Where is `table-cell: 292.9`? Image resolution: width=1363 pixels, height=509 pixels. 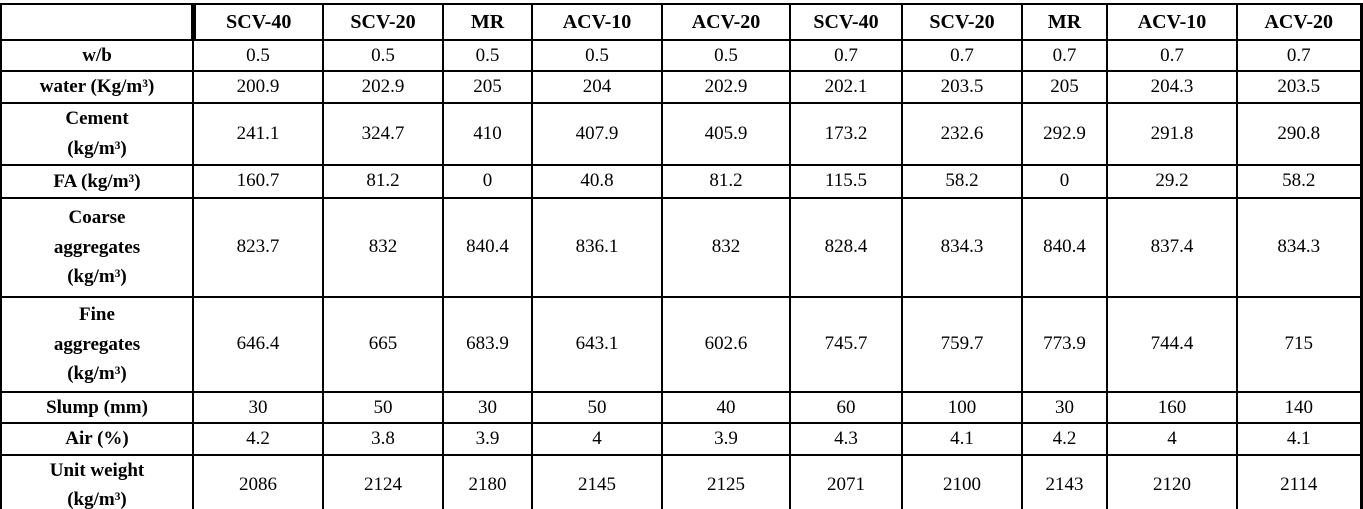 table-cell: 292.9 is located at coordinates (1064, 133).